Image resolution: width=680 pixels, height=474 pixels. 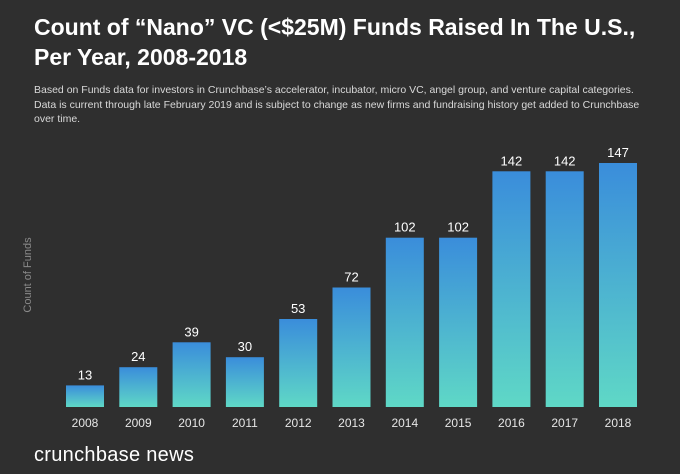 What do you see at coordinates (191, 331) in the screenshot?
I see `data-label-2010: 39` at bounding box center [191, 331].